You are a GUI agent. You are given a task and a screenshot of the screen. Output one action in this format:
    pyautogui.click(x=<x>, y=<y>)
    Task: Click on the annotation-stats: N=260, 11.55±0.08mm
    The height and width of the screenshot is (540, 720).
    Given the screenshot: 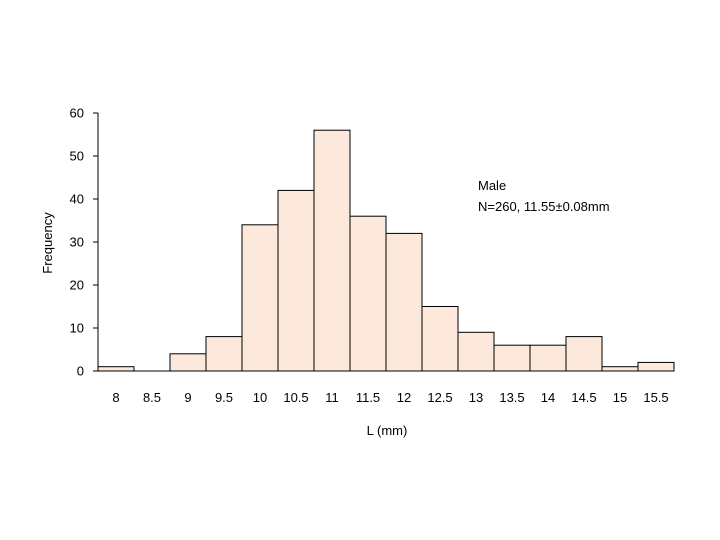 What is the action you would take?
    pyautogui.click(x=544, y=206)
    